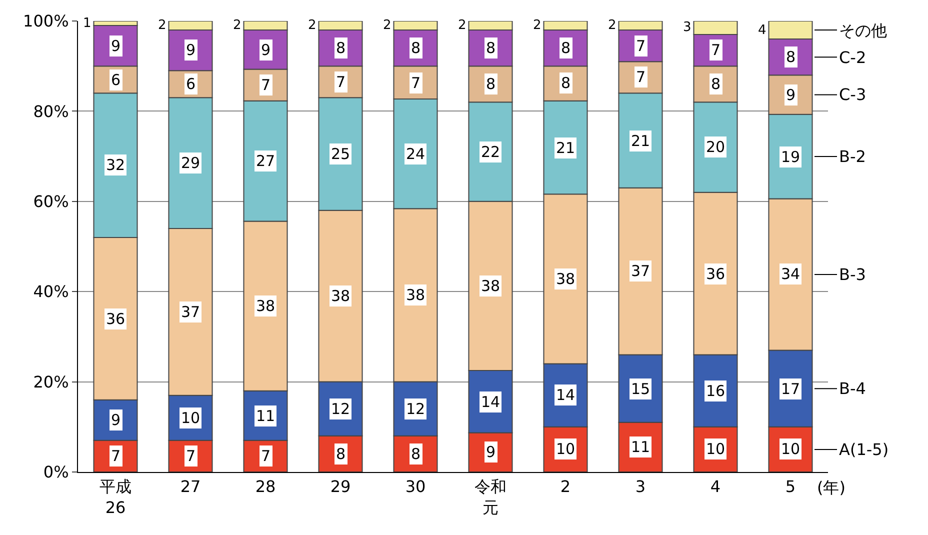 The image size is (928, 535). I want to click on data-label: 25, so click(340, 154).